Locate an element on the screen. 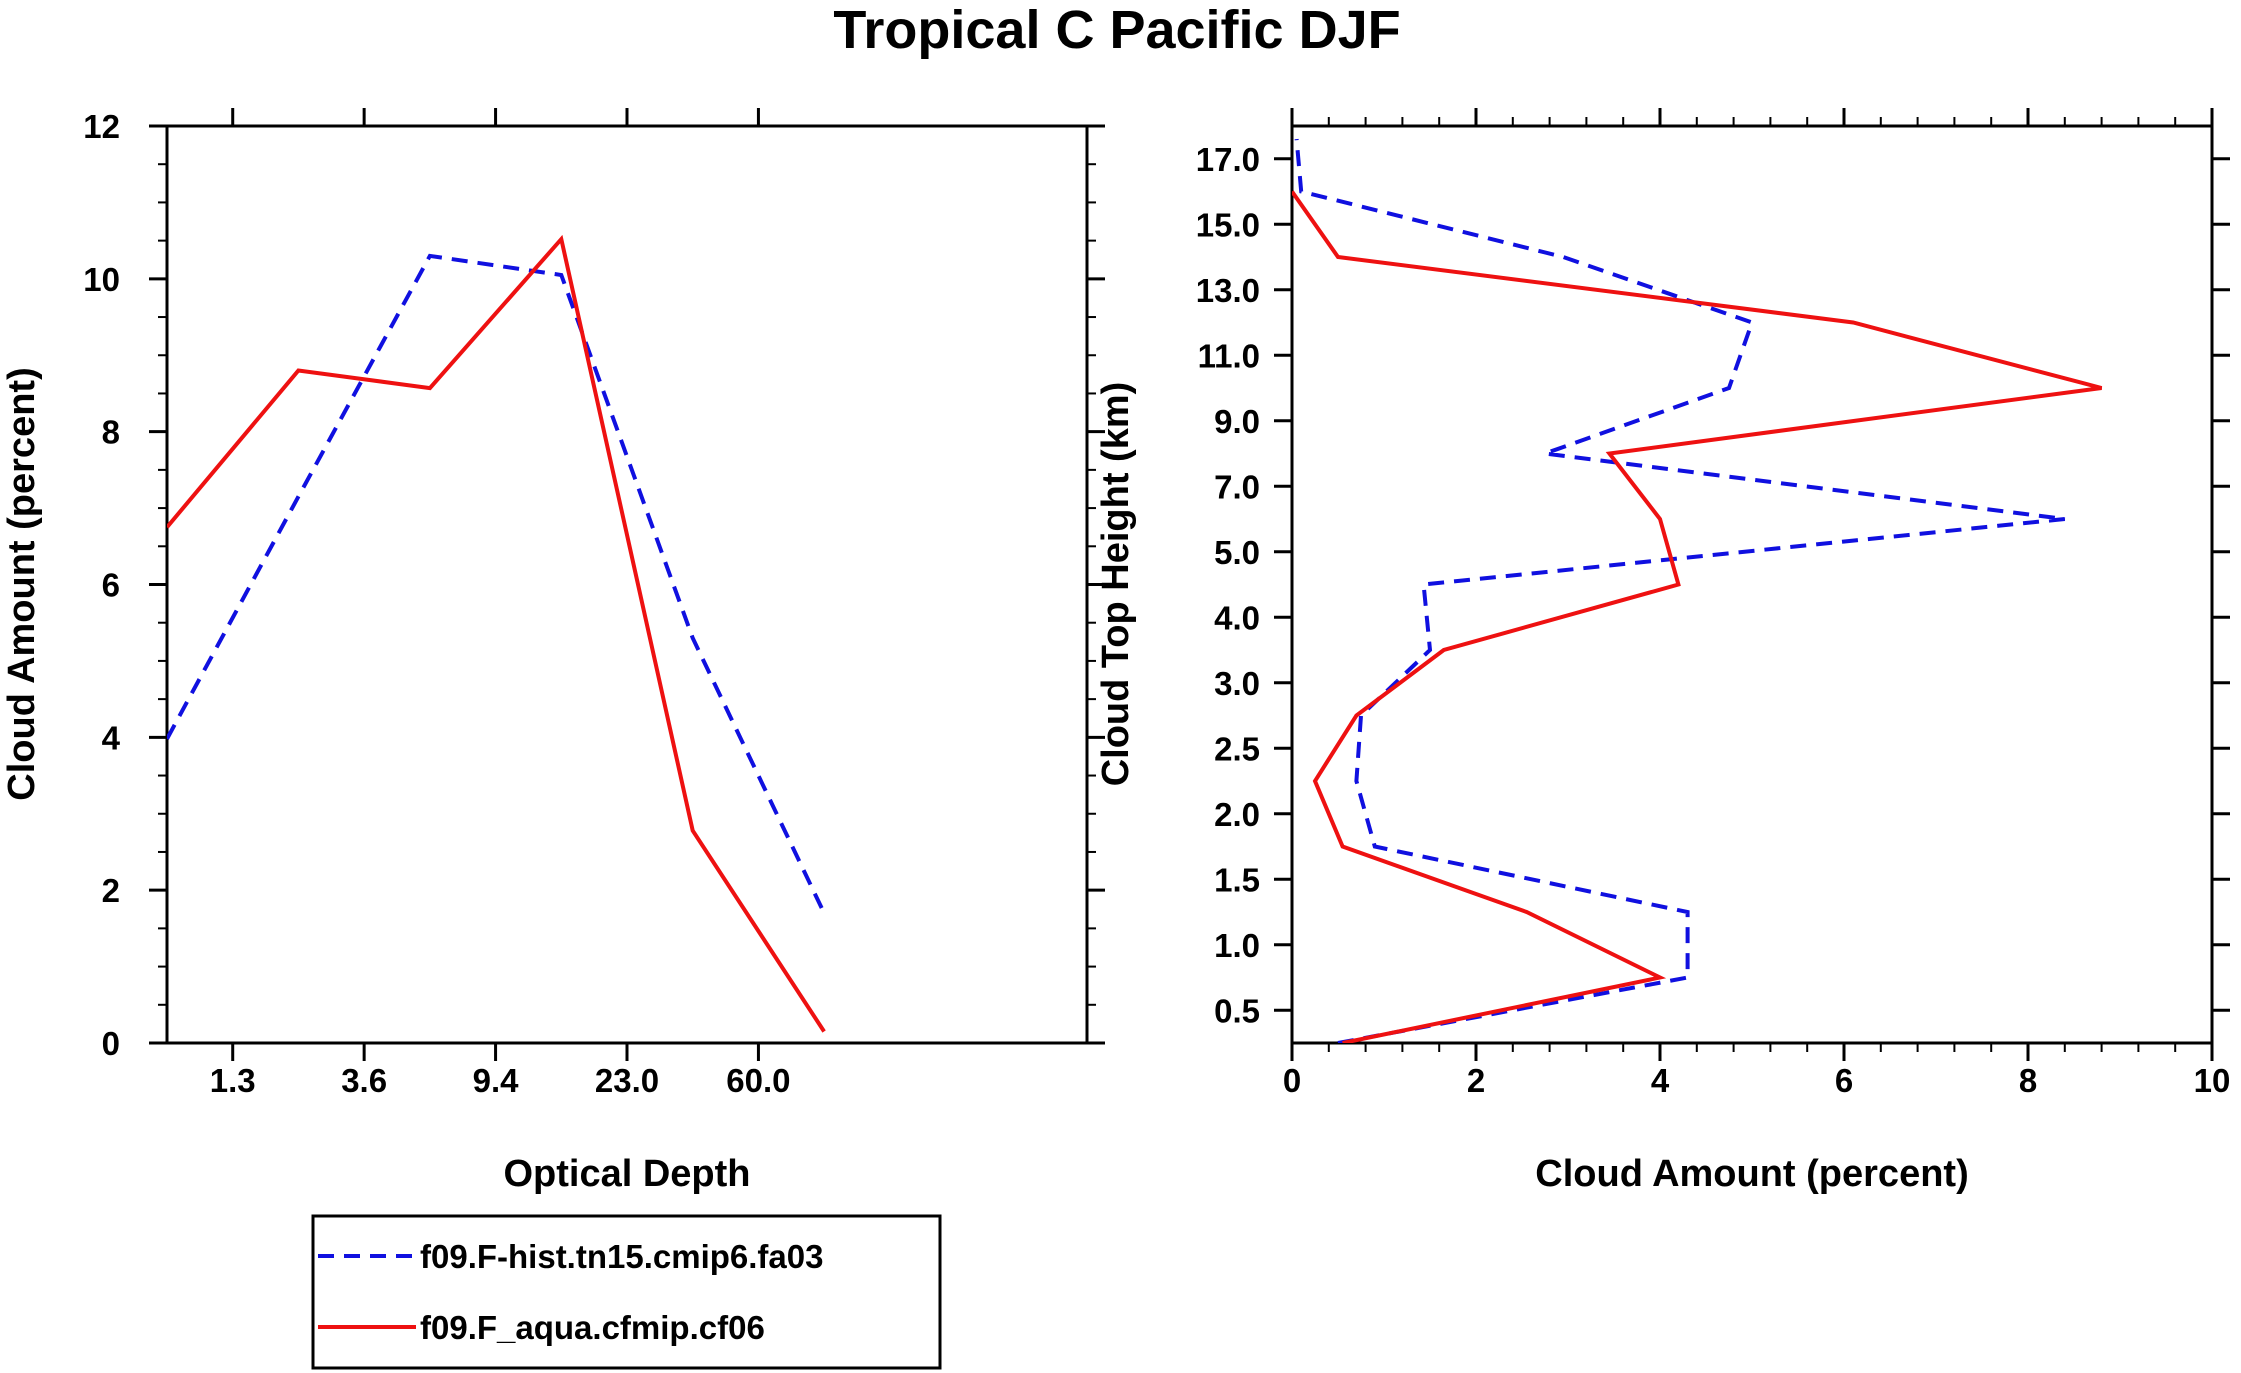 The height and width of the screenshot is (1373, 2241). x-tick-label: 1.3 is located at coordinates (233, 1080).